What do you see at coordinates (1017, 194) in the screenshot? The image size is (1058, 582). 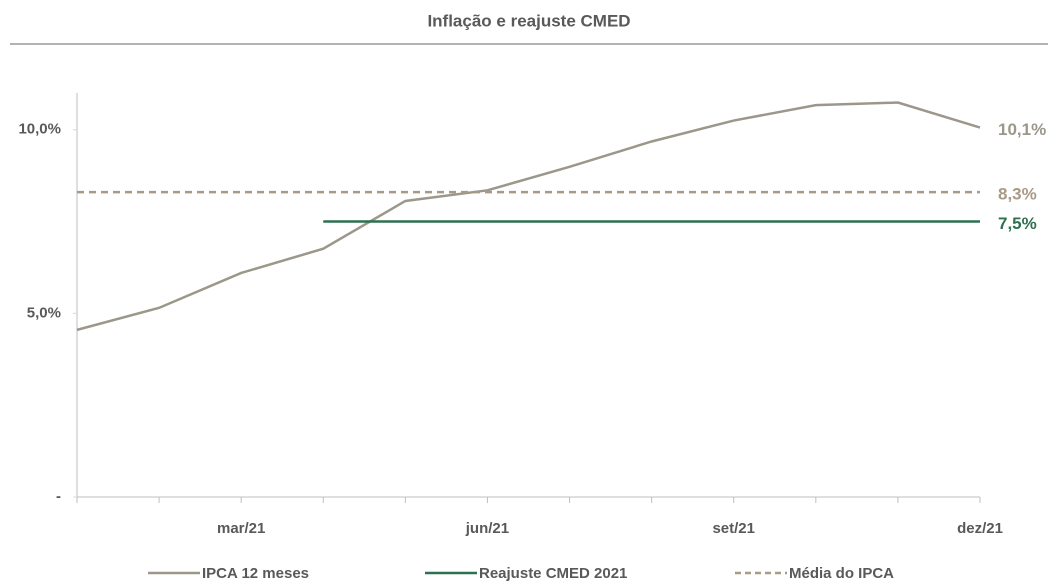 I see `data-label: 8,3%` at bounding box center [1017, 194].